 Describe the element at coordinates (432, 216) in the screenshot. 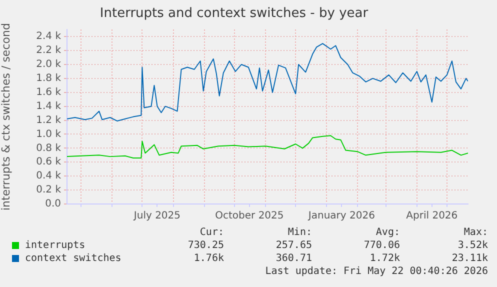

I see `x-tick-label: April 2026` at that location.